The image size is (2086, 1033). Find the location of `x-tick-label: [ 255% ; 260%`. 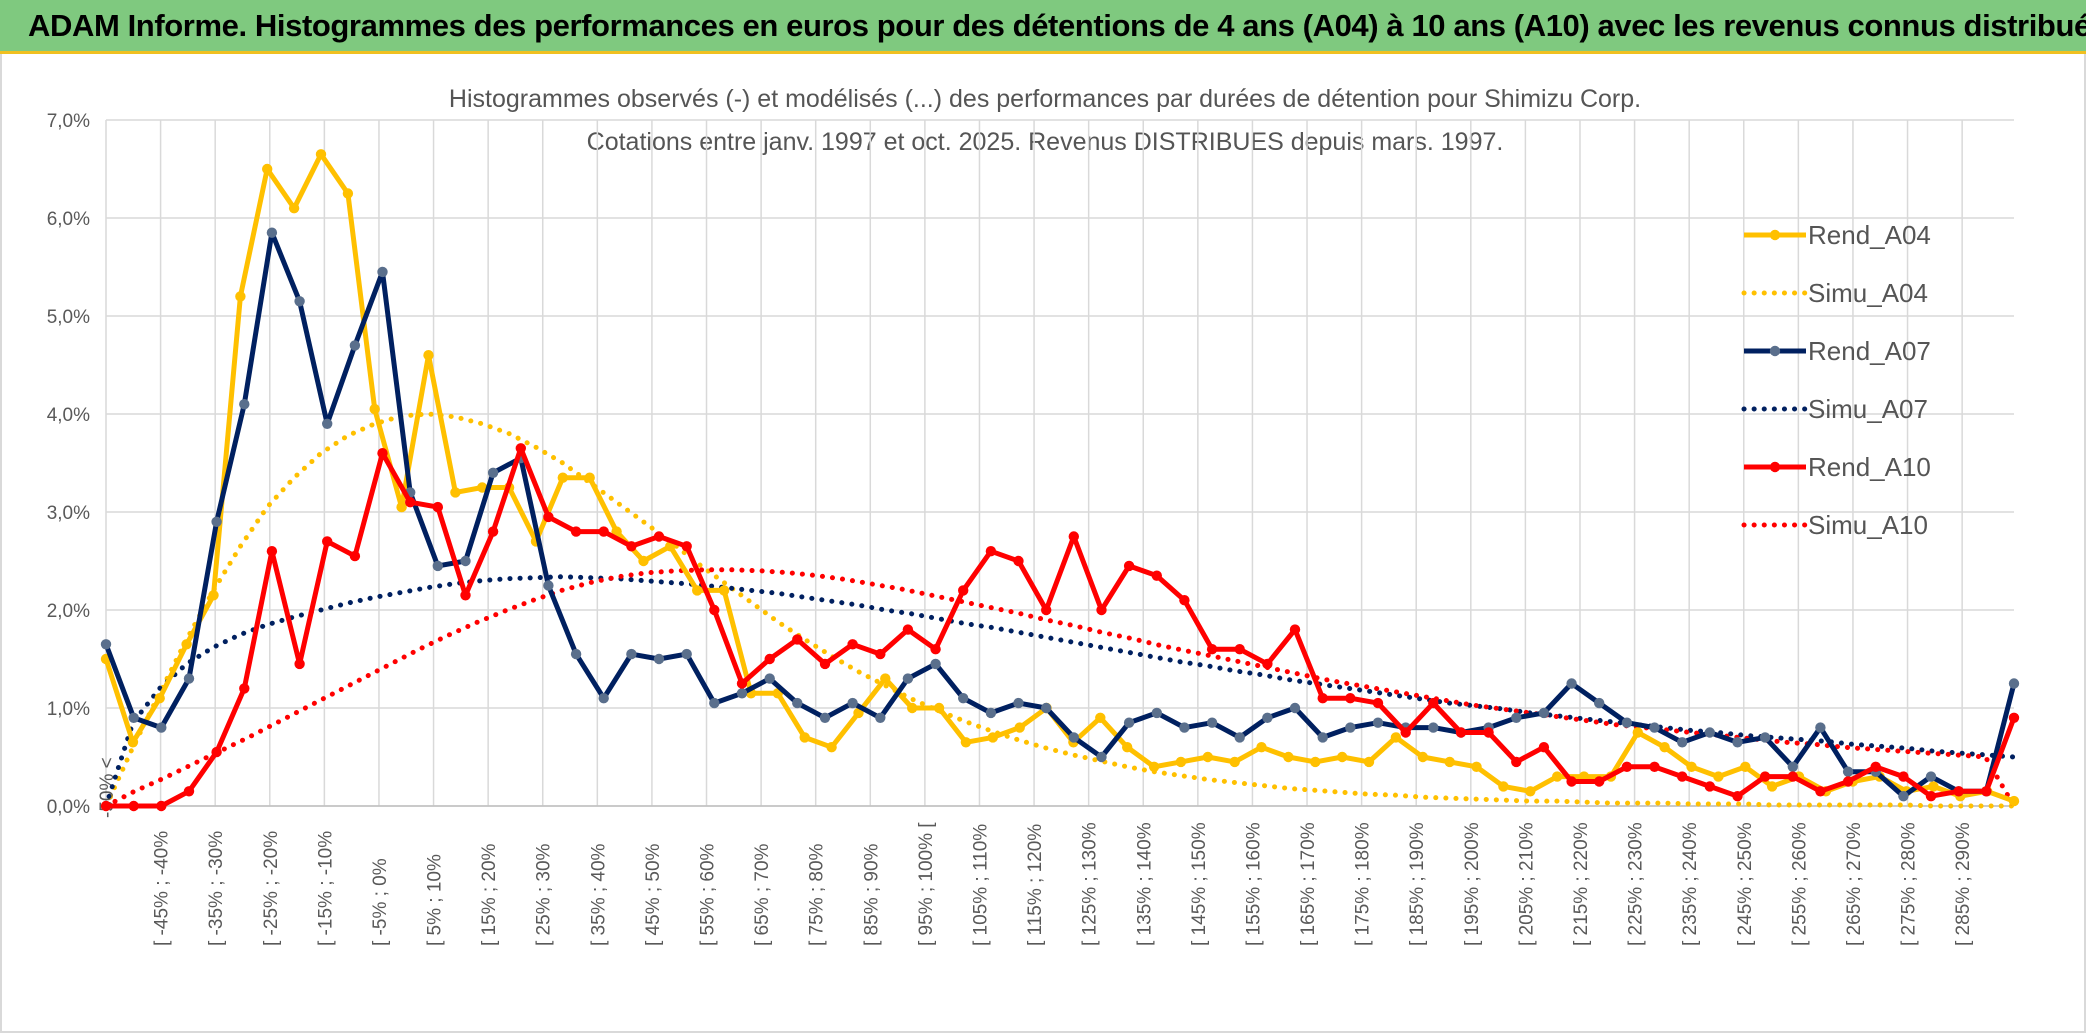

x-tick-label: [ 255% ; 260% is located at coordinates (1799, 884).